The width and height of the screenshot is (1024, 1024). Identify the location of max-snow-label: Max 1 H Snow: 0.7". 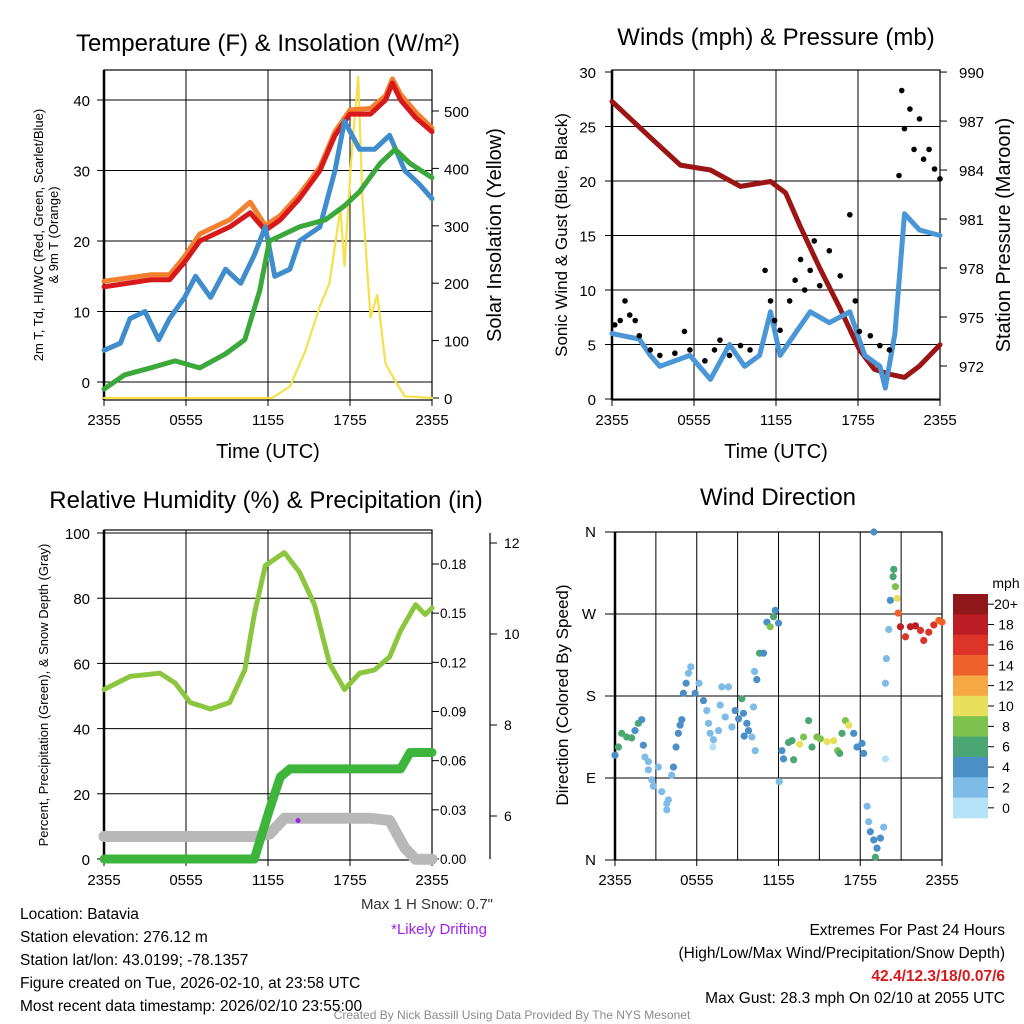
(426, 904).